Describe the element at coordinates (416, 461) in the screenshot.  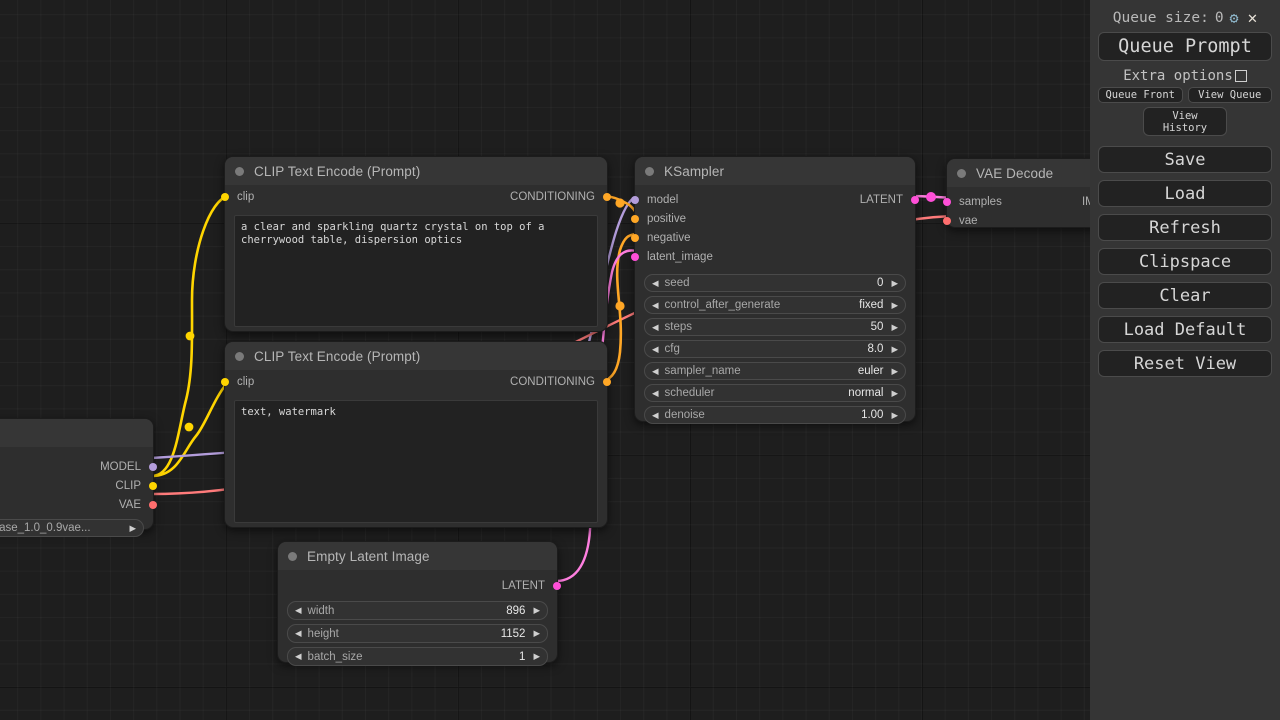
I see `prompt-textarea: text, watermark` at that location.